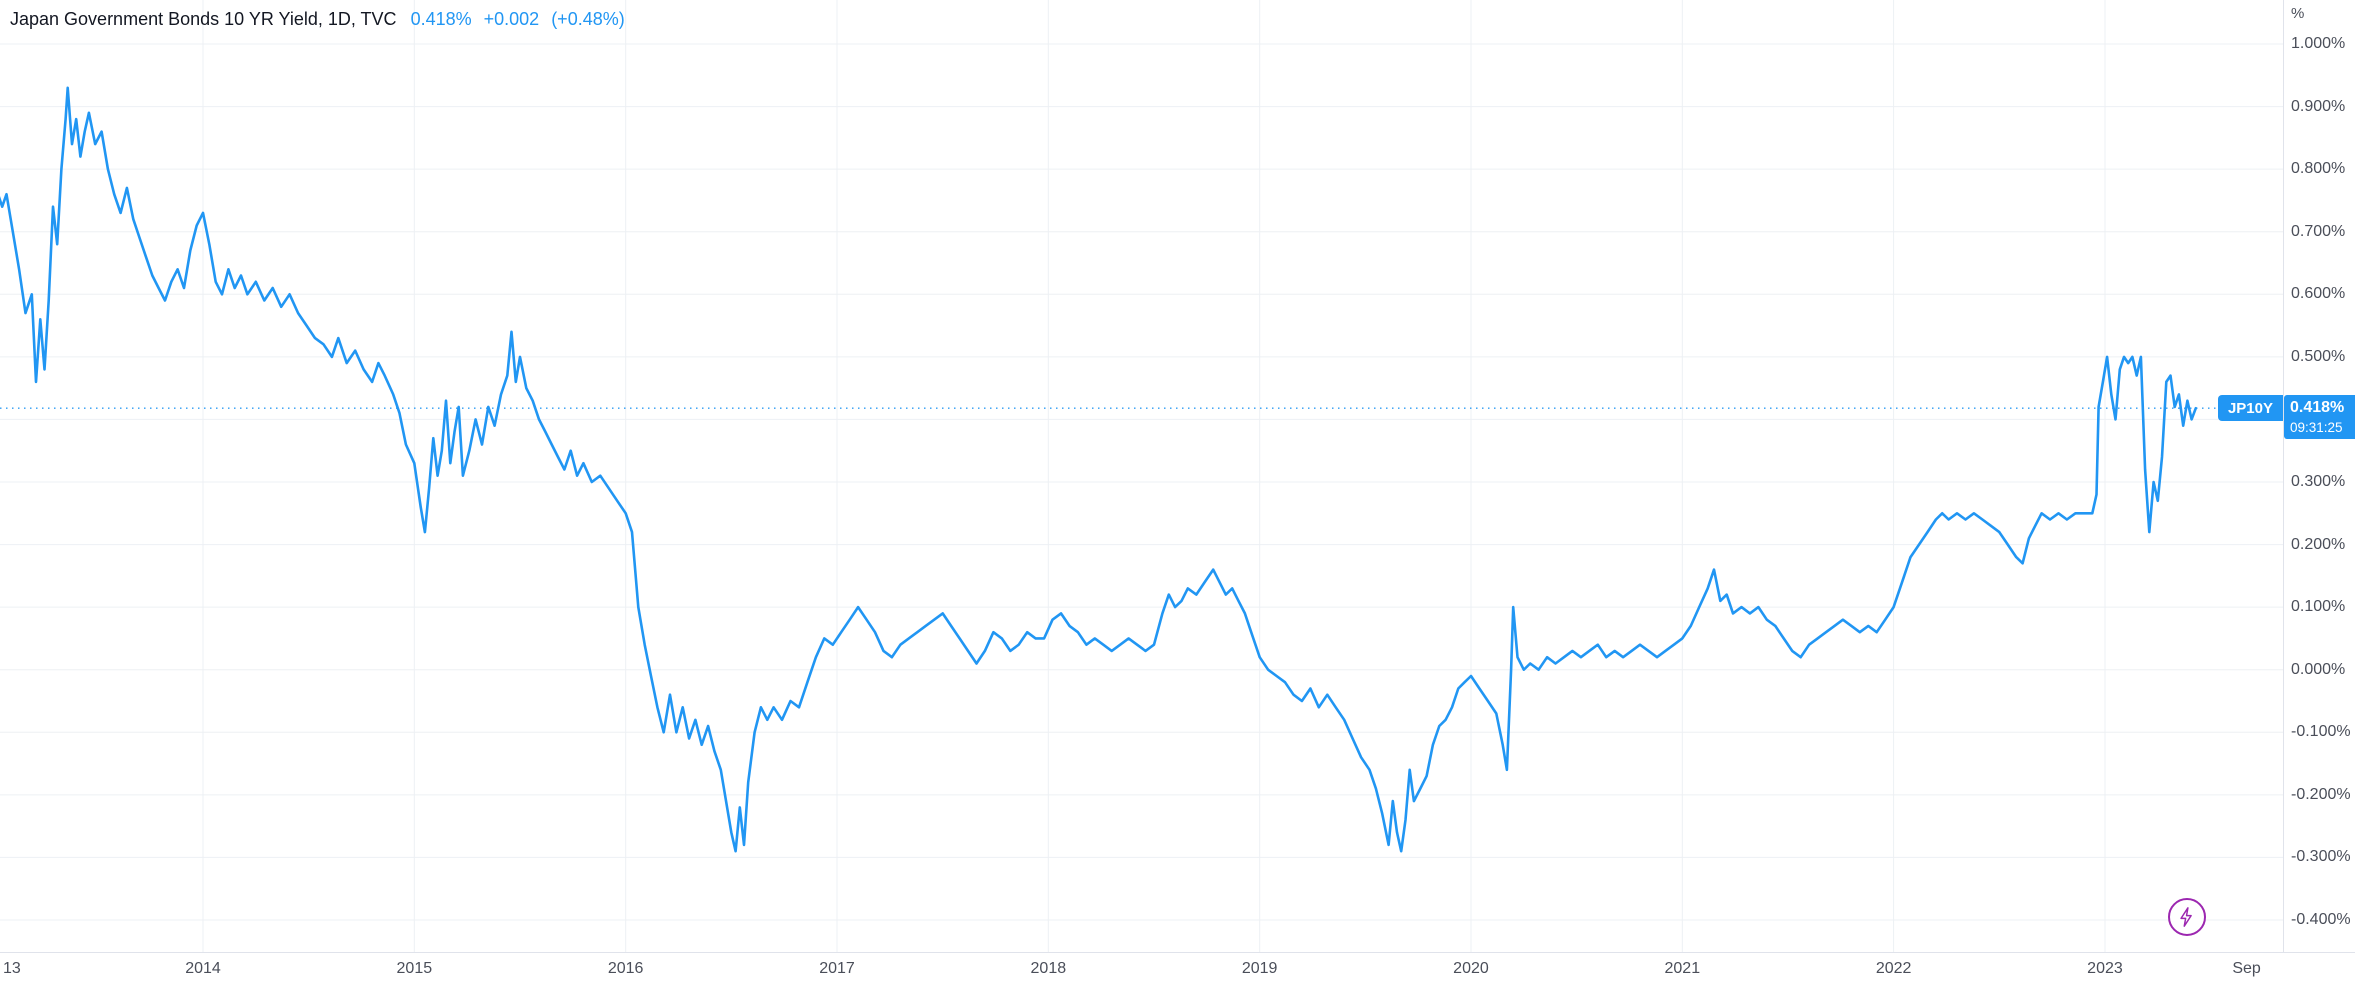 This screenshot has width=2355, height=985. What do you see at coordinates (2105, 968) in the screenshot?
I see `time-tick-label: 2023` at bounding box center [2105, 968].